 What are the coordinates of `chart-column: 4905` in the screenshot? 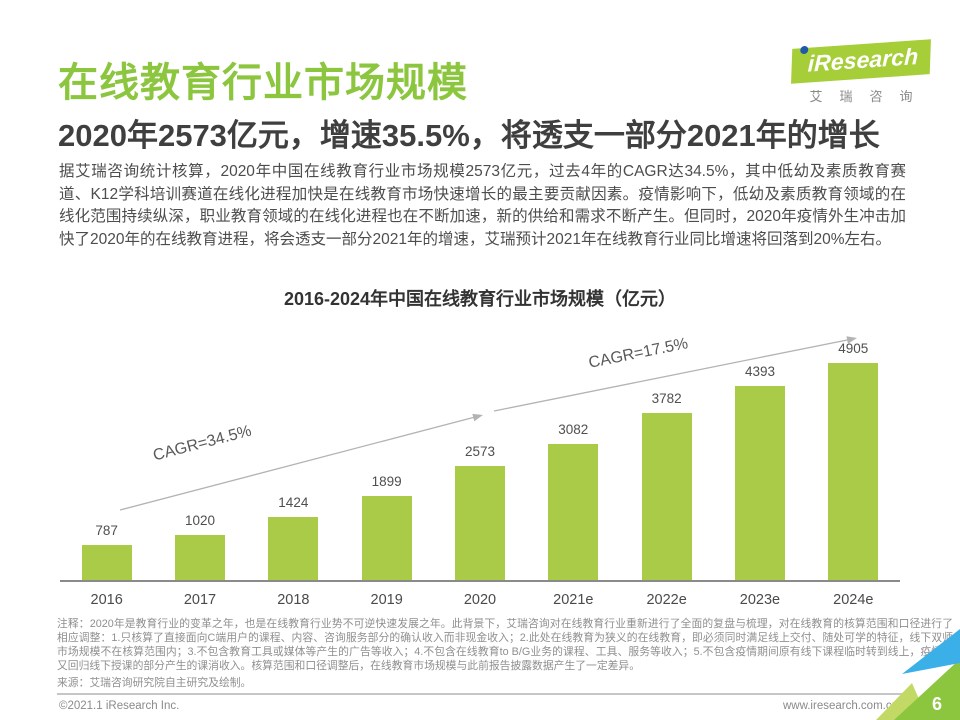 It's located at (853, 451).